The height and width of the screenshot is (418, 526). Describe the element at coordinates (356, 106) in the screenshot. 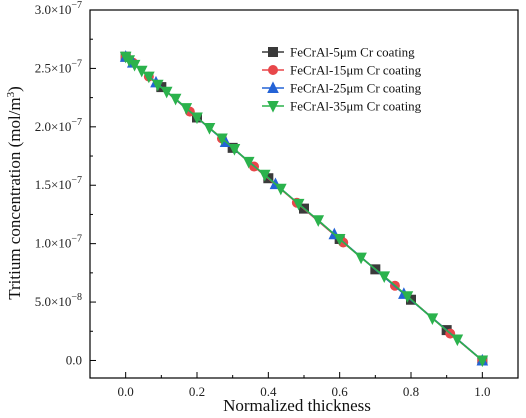

I see `legend-label: FeCrAl-35μm Cr coating` at that location.